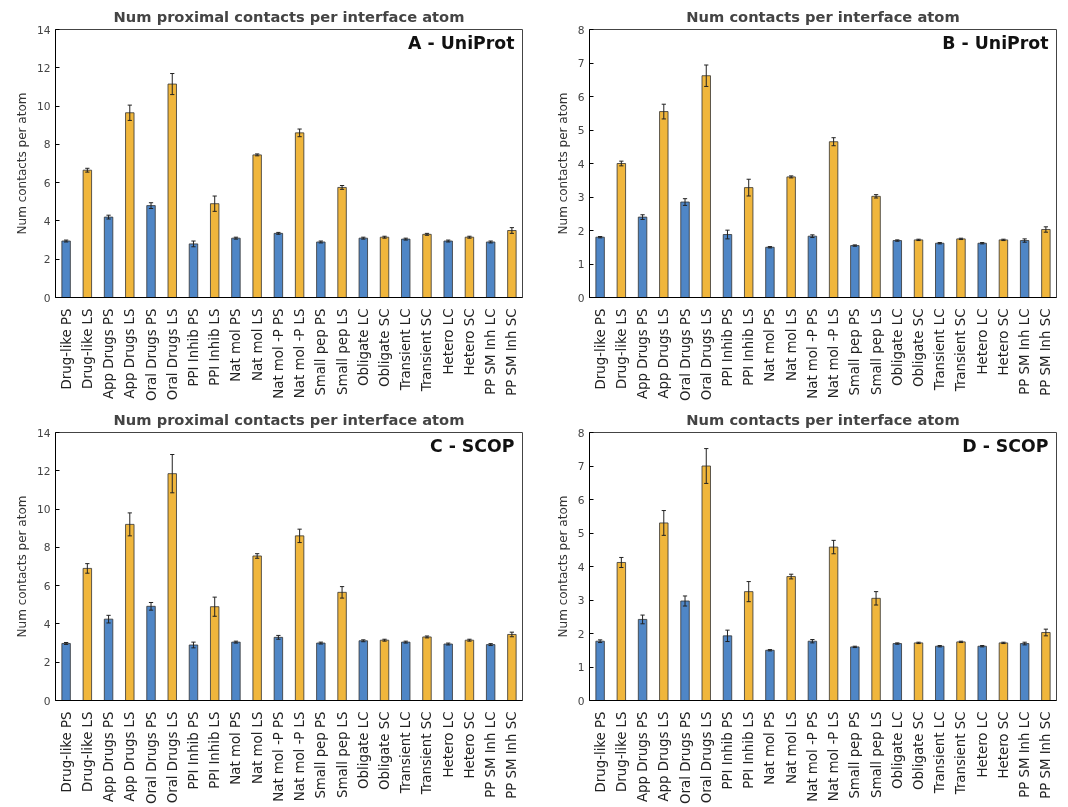 This screenshot has height=807, width=1068. What do you see at coordinates (581, 533) in the screenshot?
I see `y-tick-label: 5` at bounding box center [581, 533].